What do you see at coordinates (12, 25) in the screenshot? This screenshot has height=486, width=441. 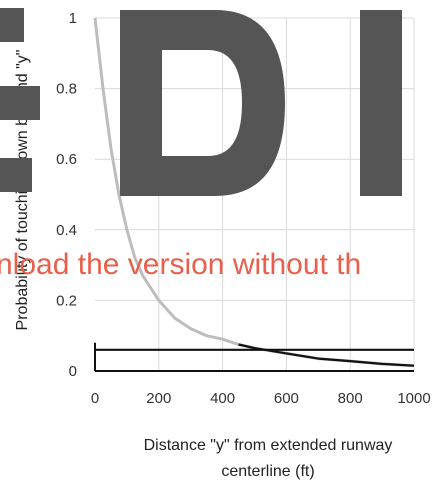 I see `watermark-block-top` at bounding box center [12, 25].